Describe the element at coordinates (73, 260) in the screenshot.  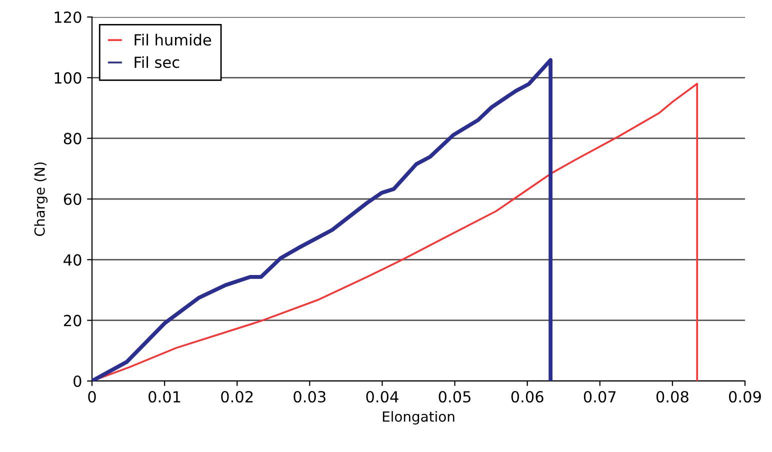
I see `y-tick-label: 40` at that location.